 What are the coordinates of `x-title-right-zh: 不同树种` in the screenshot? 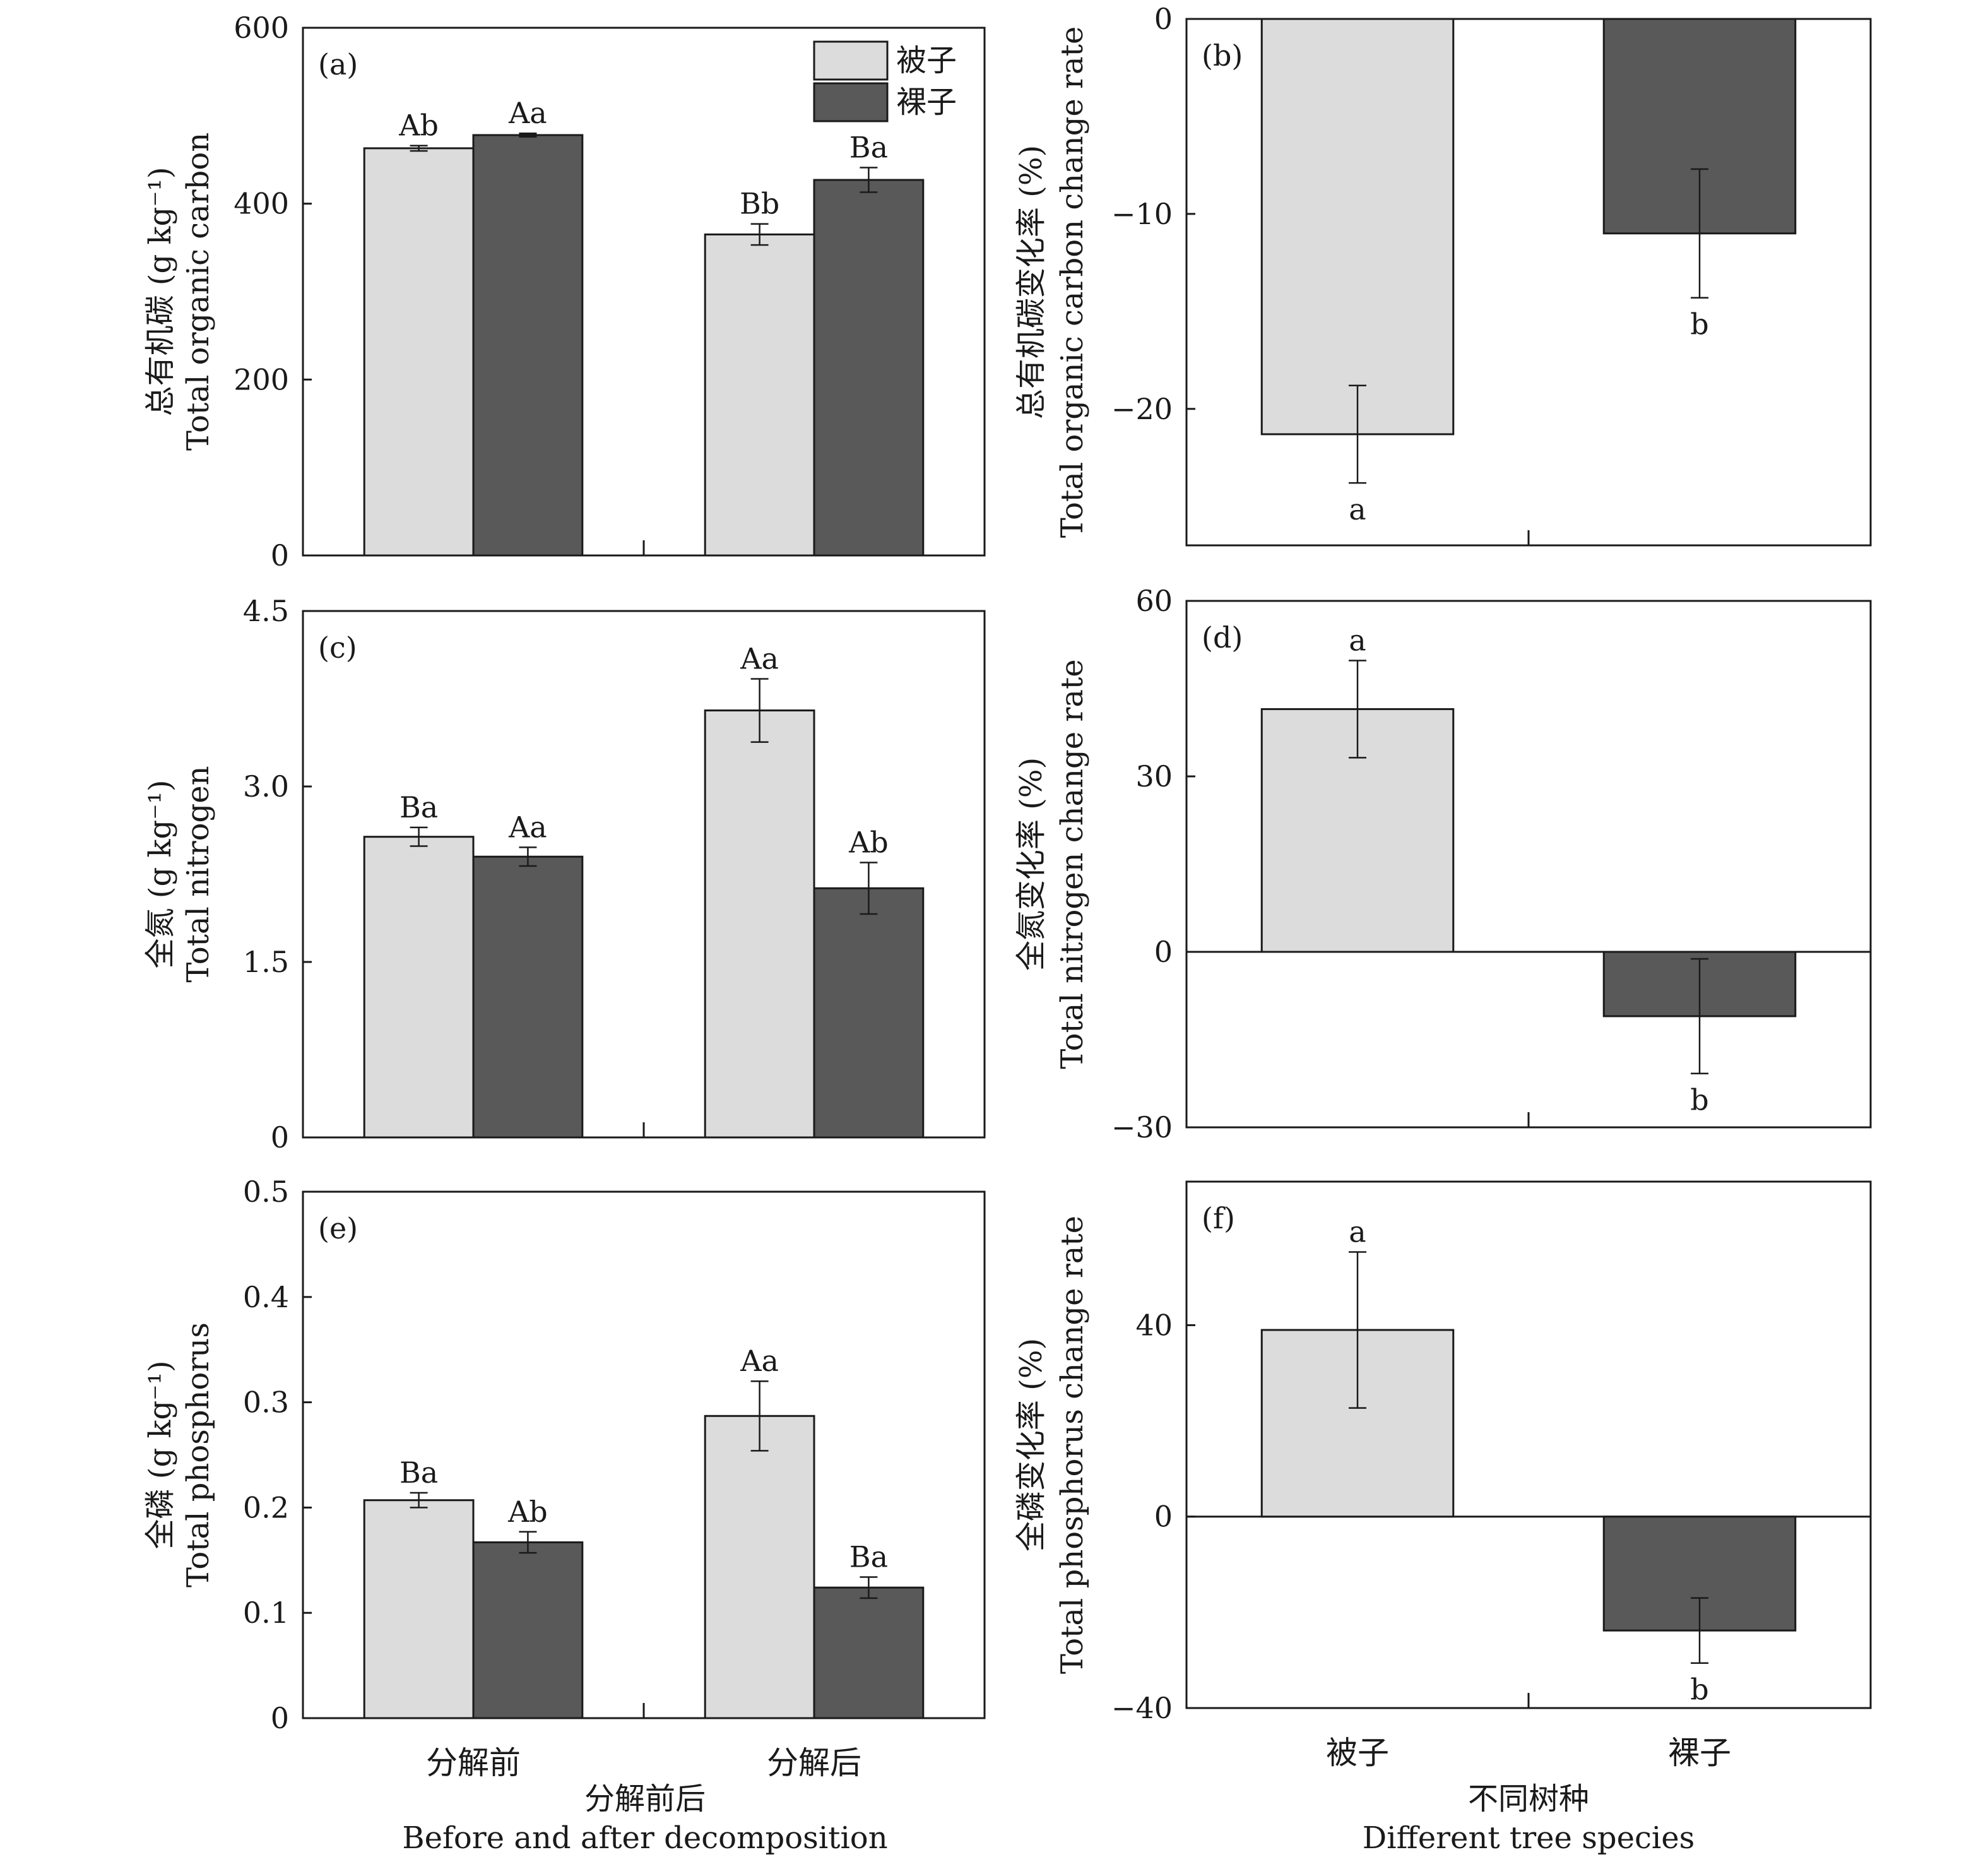 It's located at (1528, 1799).